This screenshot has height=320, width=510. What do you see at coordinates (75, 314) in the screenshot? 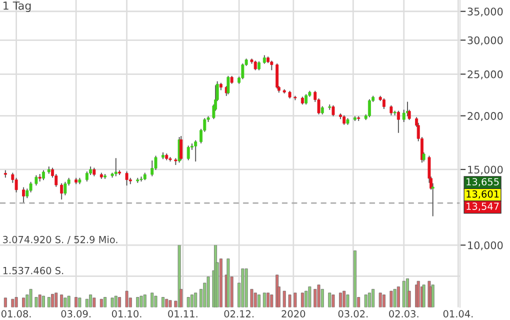
I see `x-tick-label: 03.09.` at bounding box center [75, 314].